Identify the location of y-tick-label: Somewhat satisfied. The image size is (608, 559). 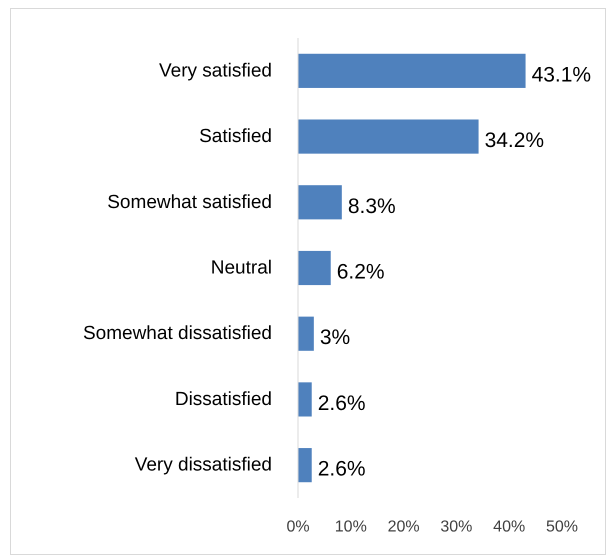
(189, 202).